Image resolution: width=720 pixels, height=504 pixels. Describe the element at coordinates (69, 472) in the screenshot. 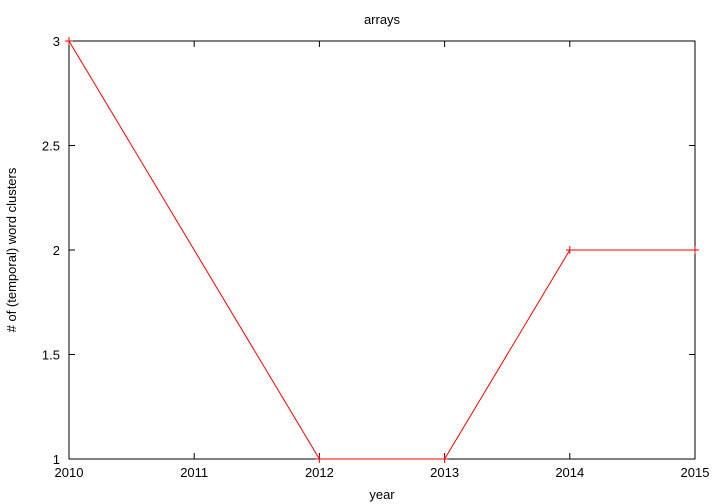

I see `x-tick-label: 2010` at that location.